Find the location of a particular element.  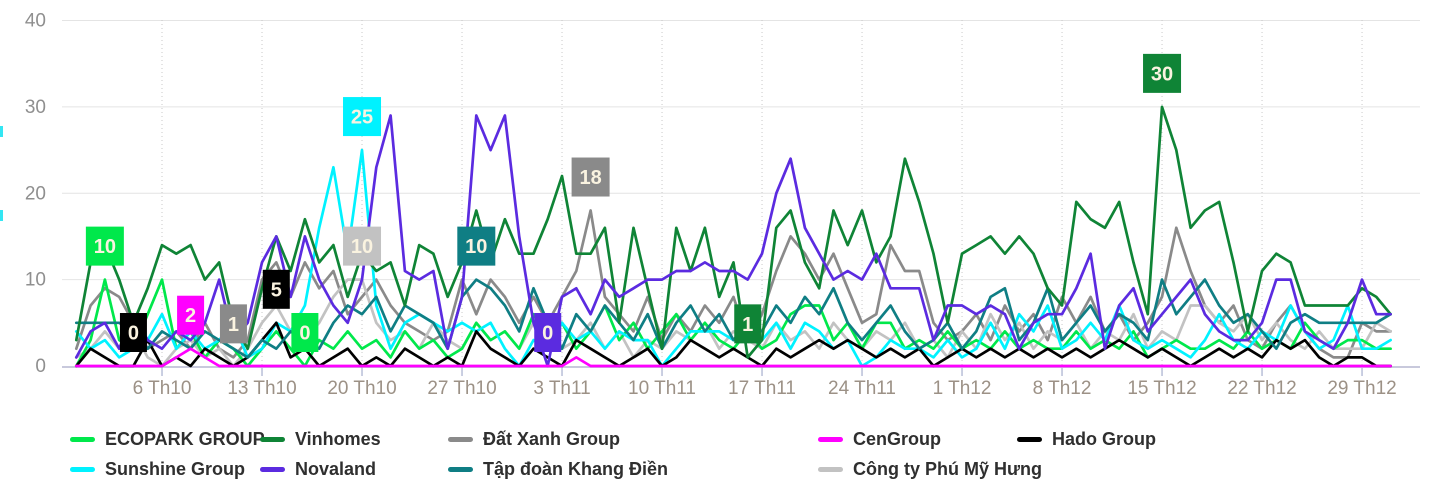

x-axis-tick-label: 20 Th10 is located at coordinates (361, 388).